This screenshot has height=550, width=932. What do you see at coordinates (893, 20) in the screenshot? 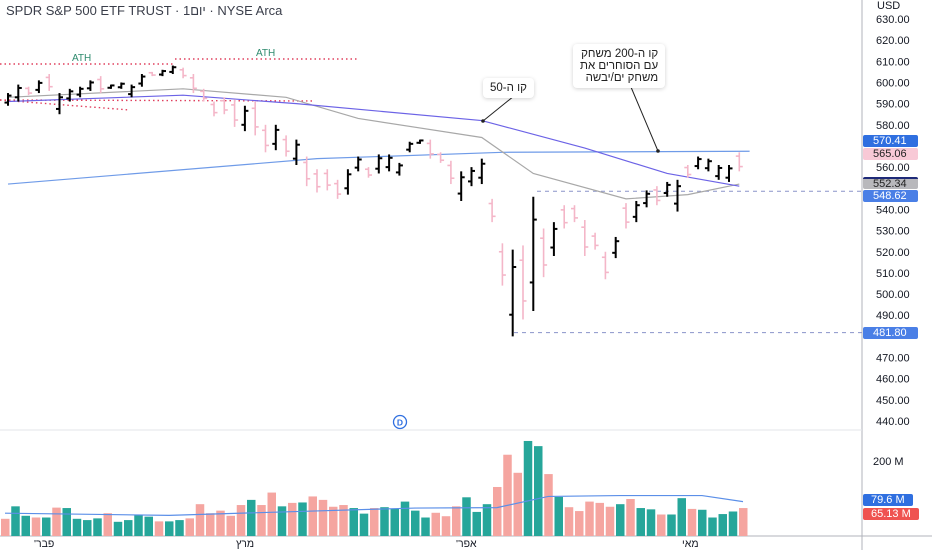
I see `price-tick-label: 630.00` at bounding box center [893, 20].